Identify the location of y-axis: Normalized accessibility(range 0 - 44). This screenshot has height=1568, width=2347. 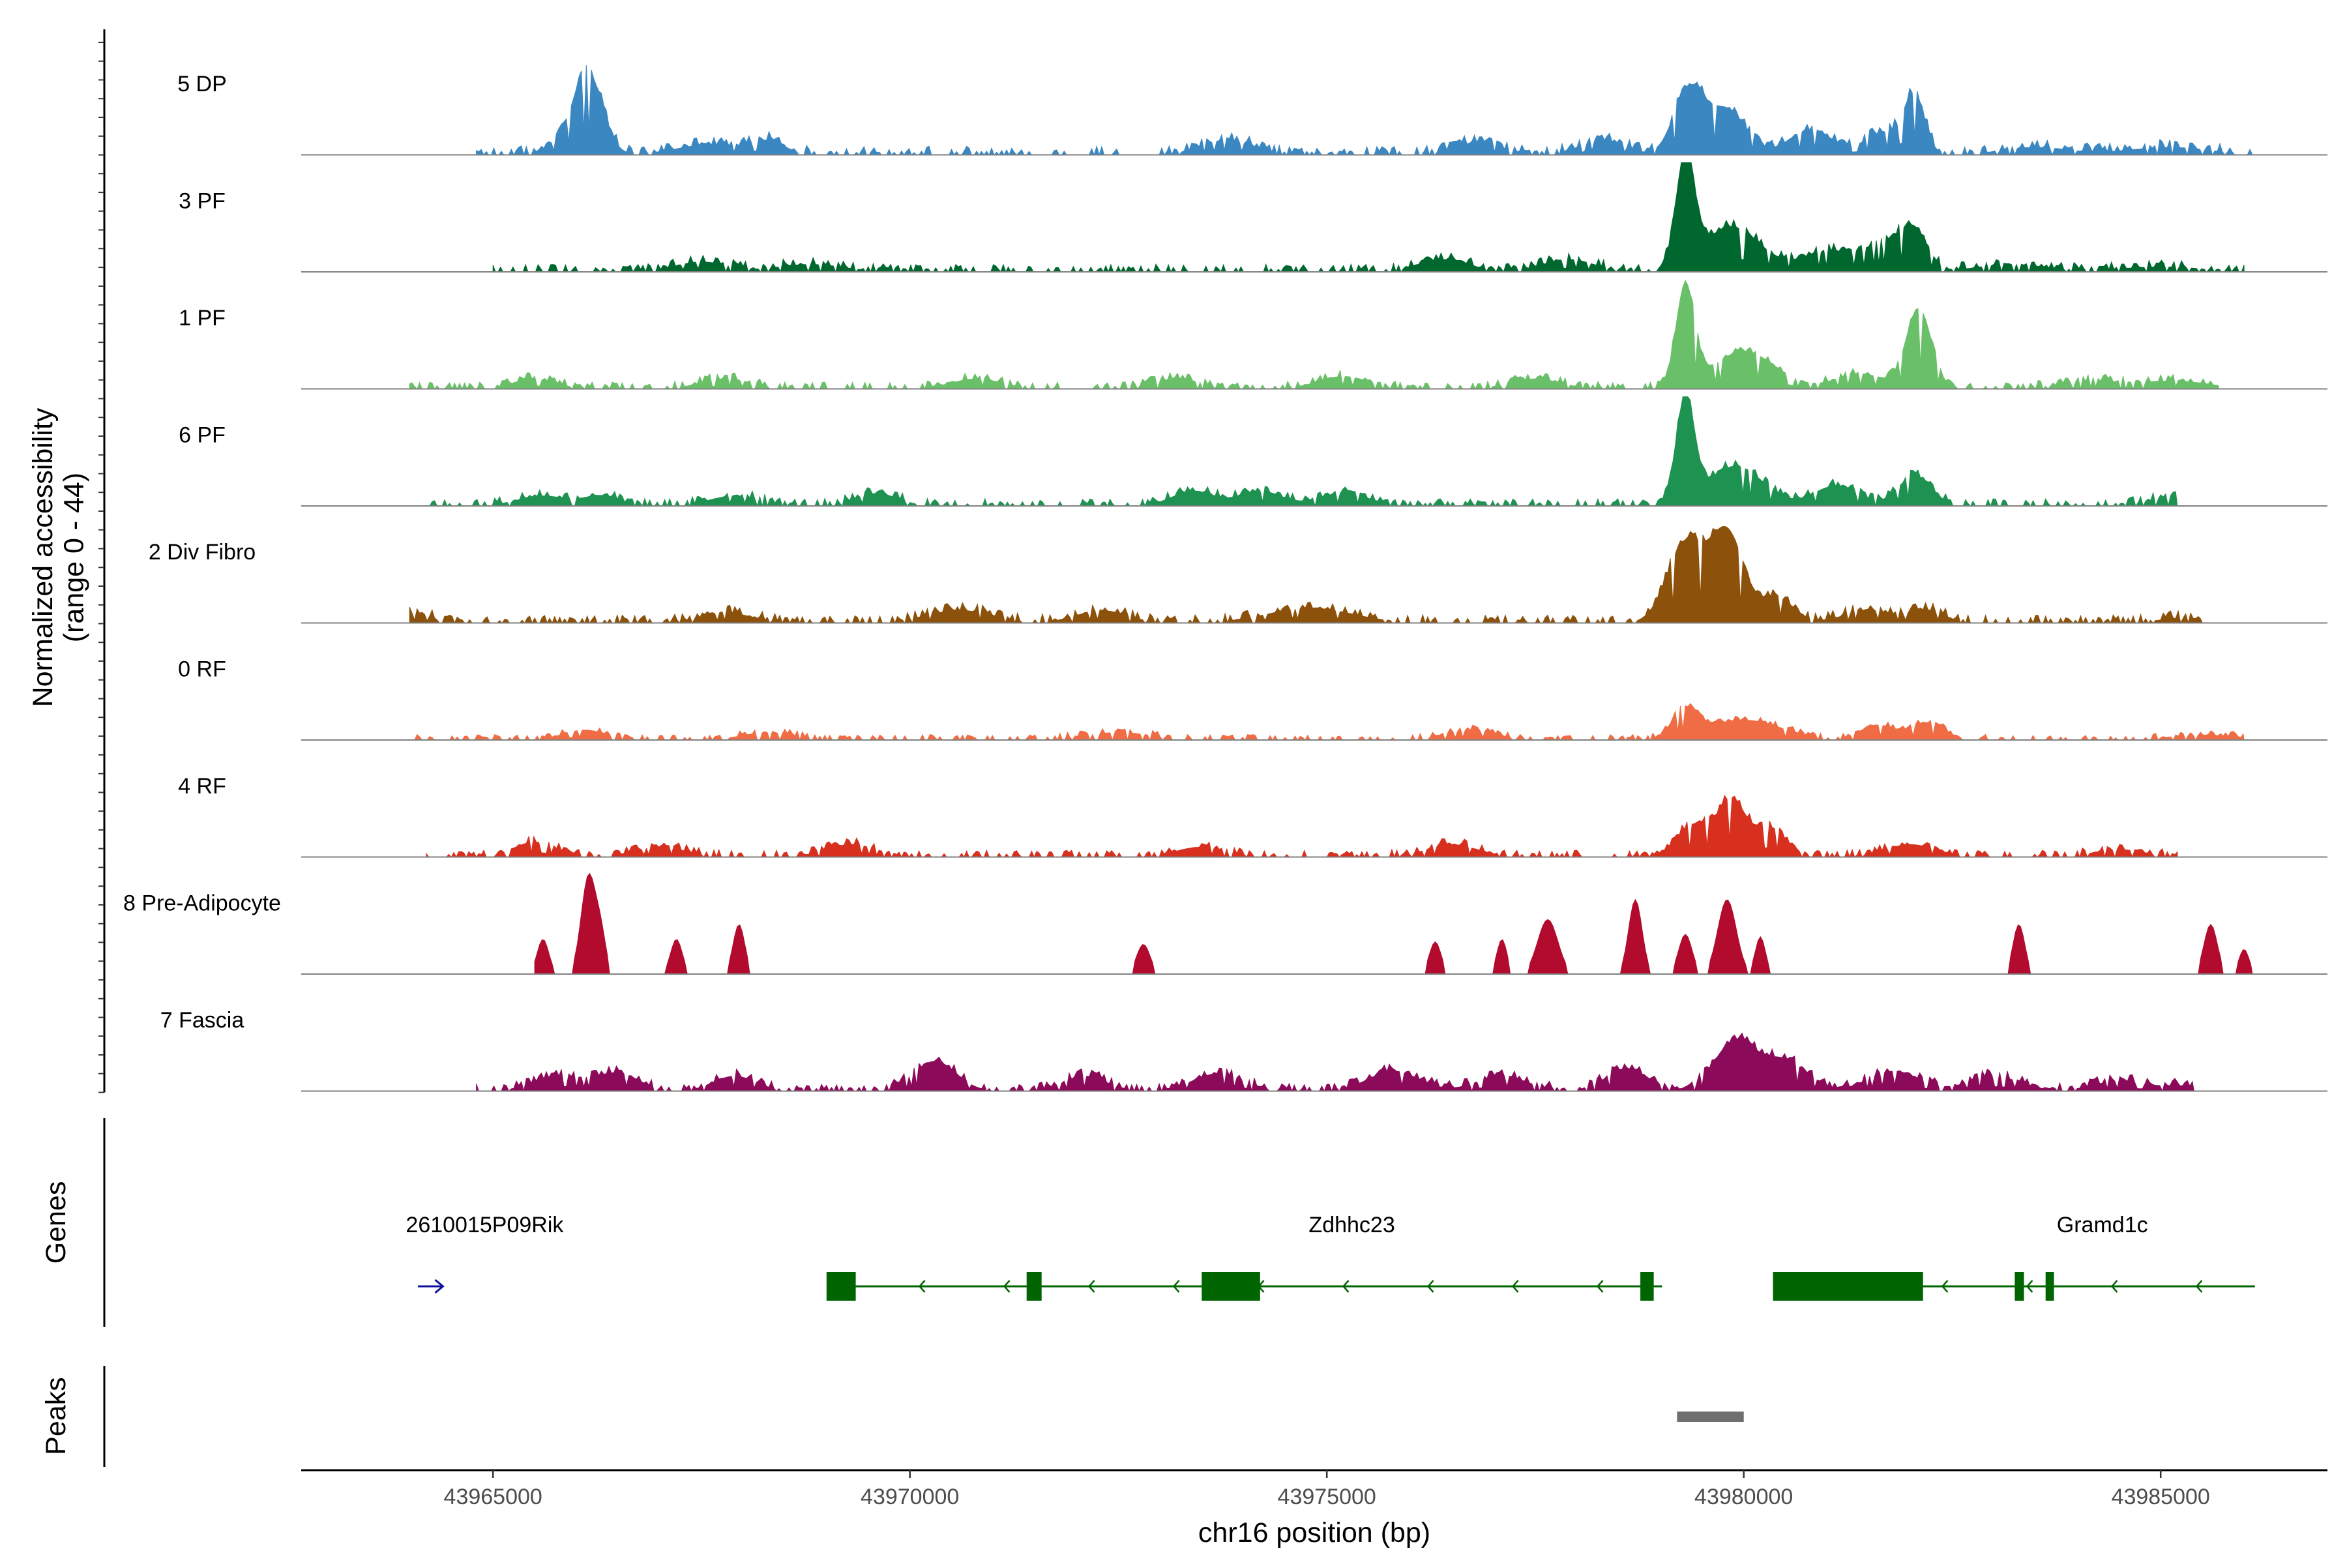
(66, 561).